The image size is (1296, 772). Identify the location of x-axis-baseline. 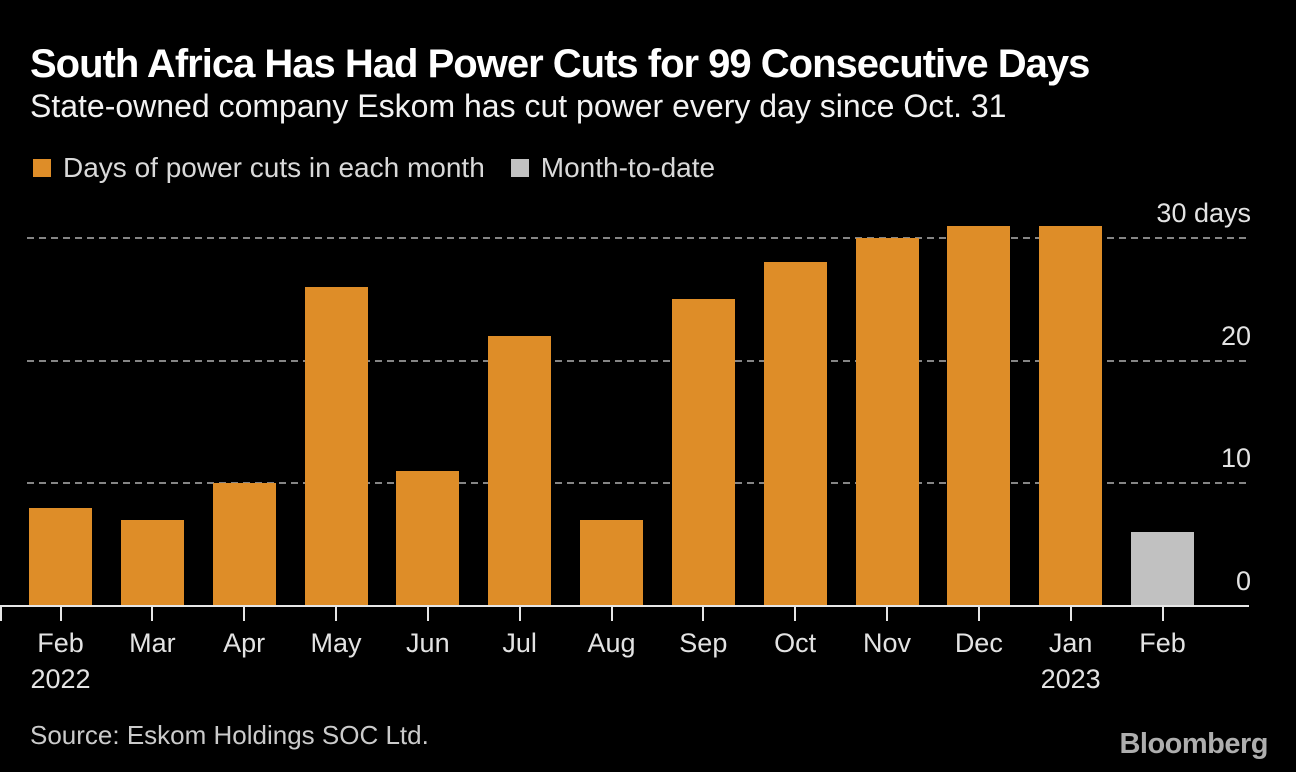
(624, 606).